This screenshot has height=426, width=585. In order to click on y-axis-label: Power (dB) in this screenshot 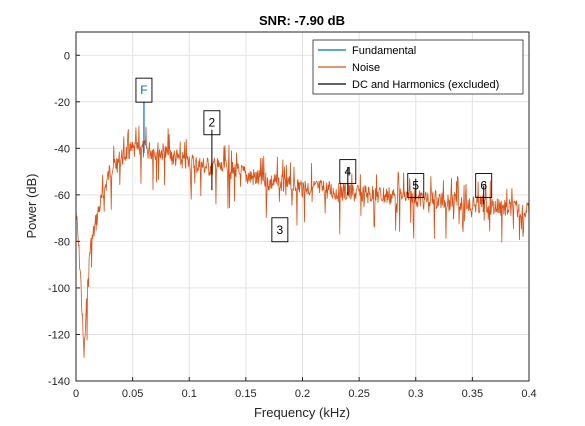, I will do `click(31, 205)`.